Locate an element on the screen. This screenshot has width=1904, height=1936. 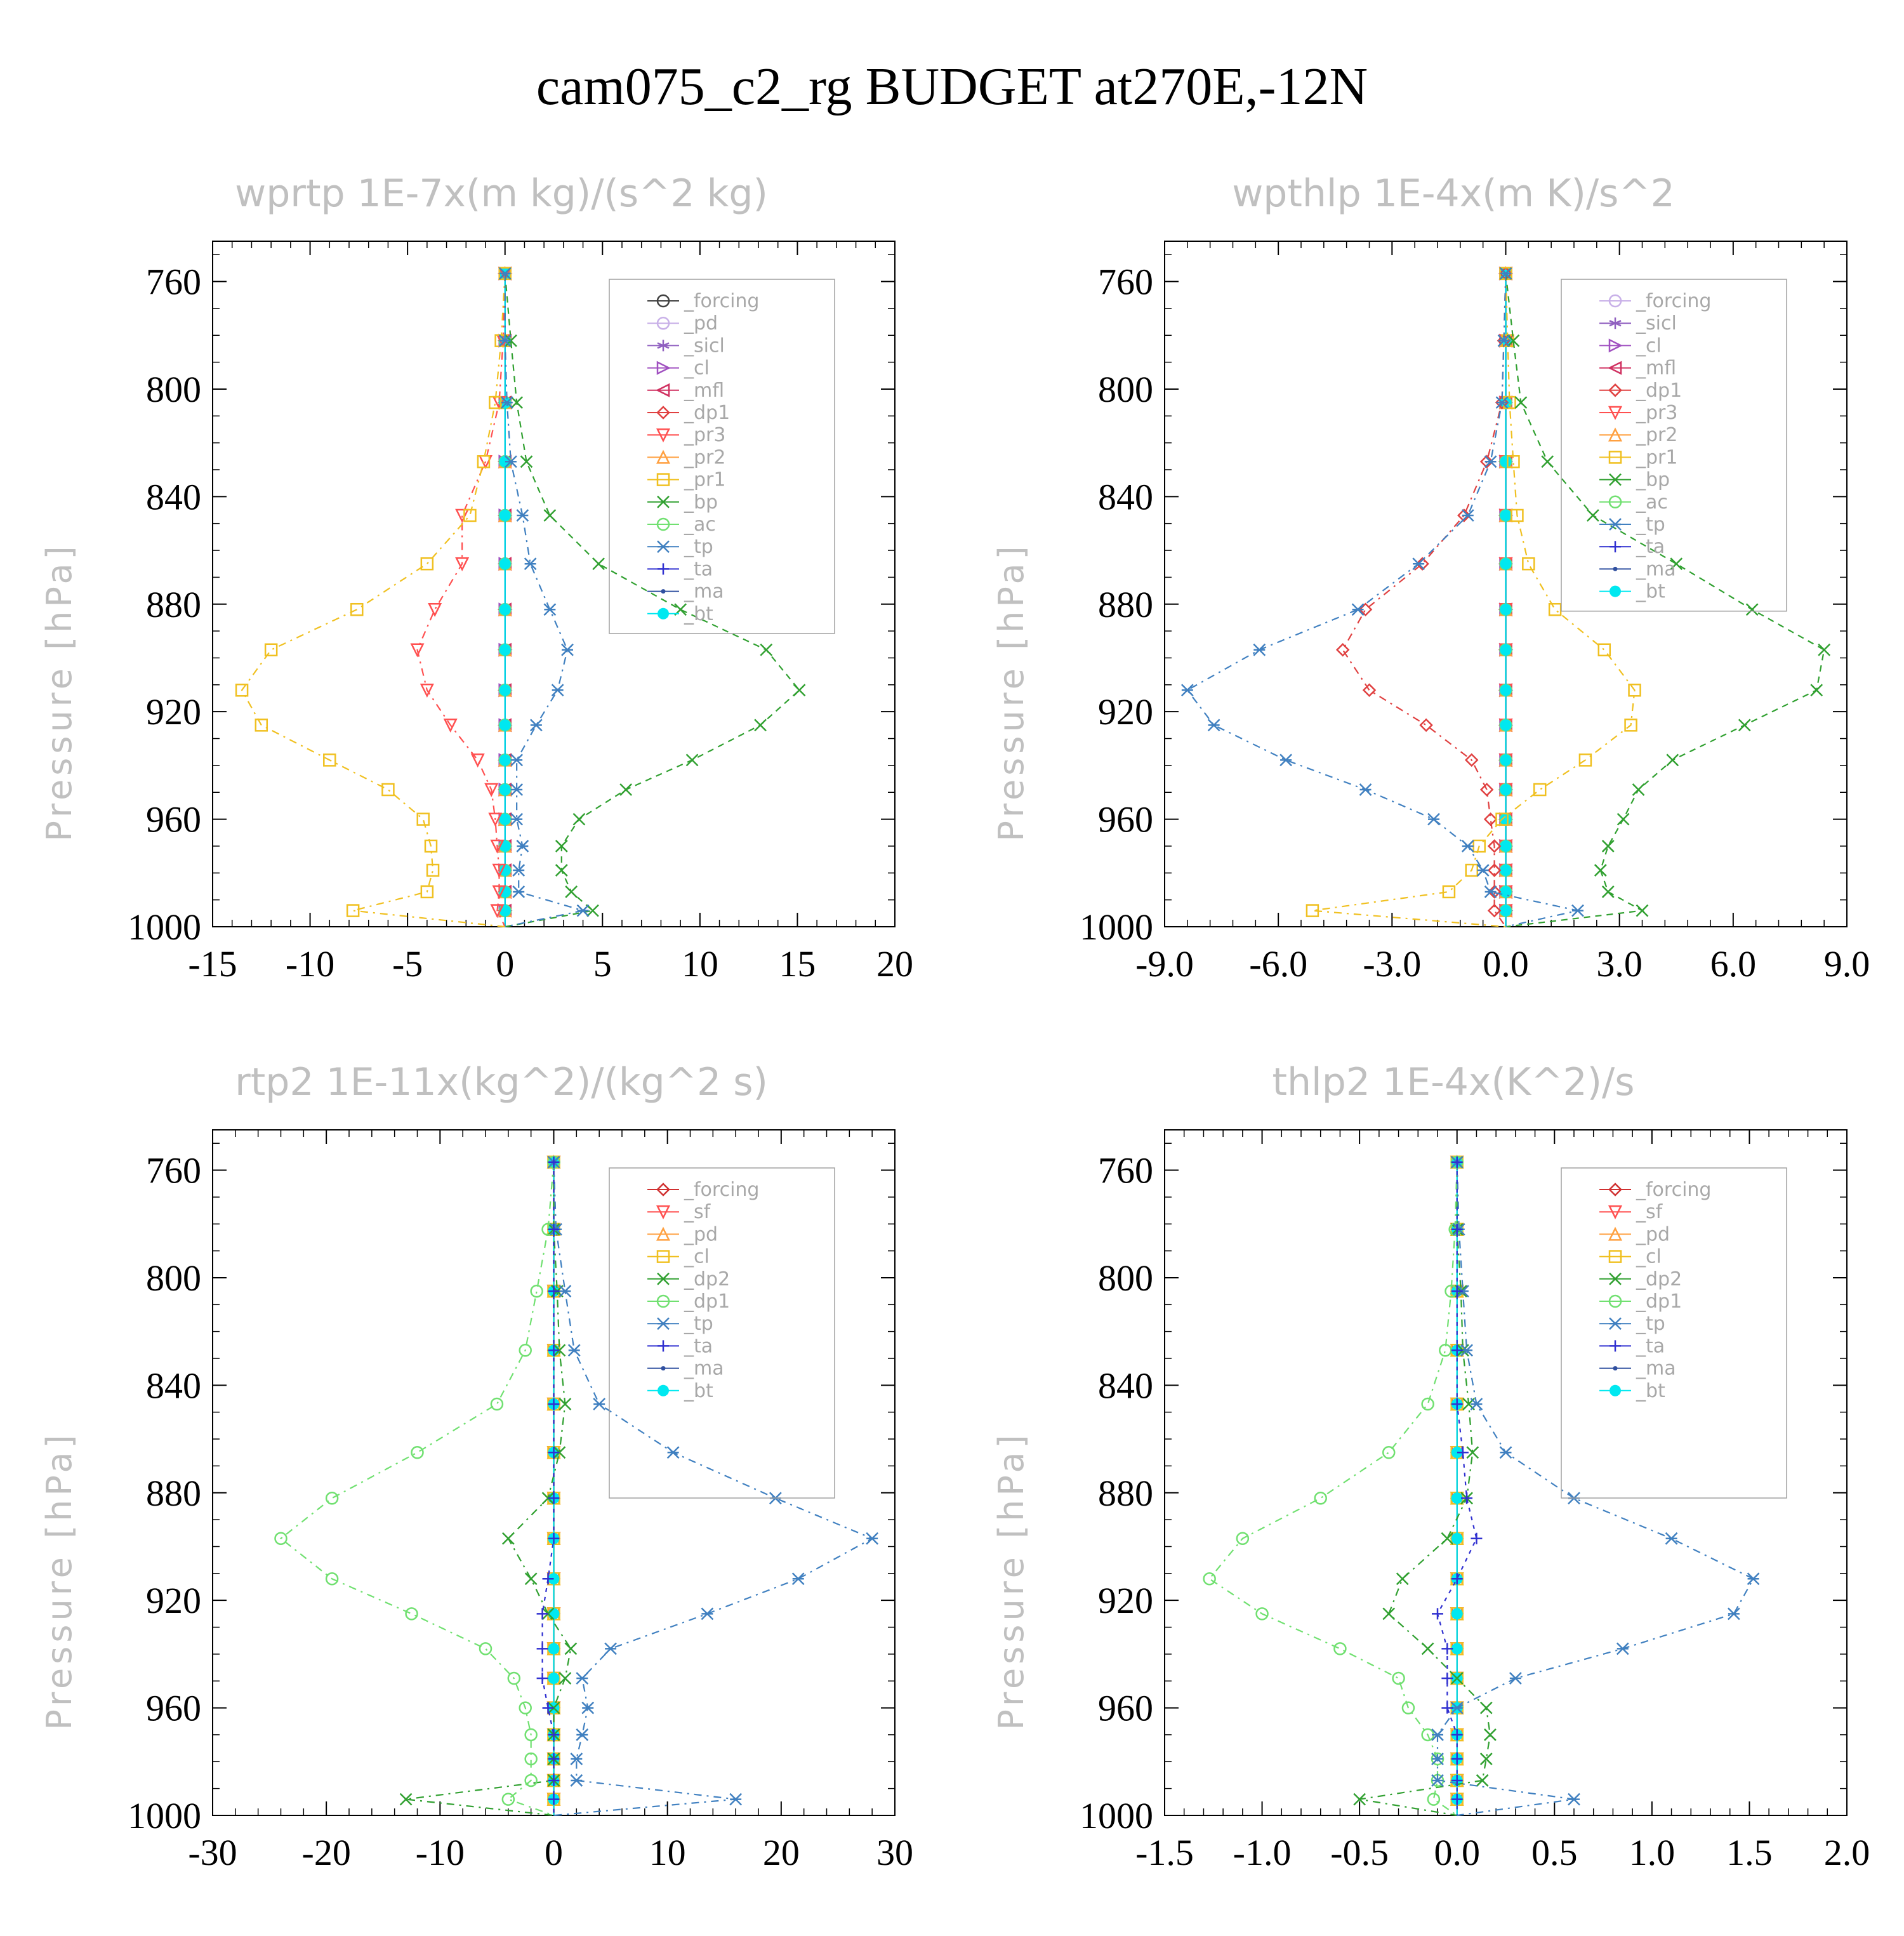
y-tick-label: 800 is located at coordinates (1125, 390).